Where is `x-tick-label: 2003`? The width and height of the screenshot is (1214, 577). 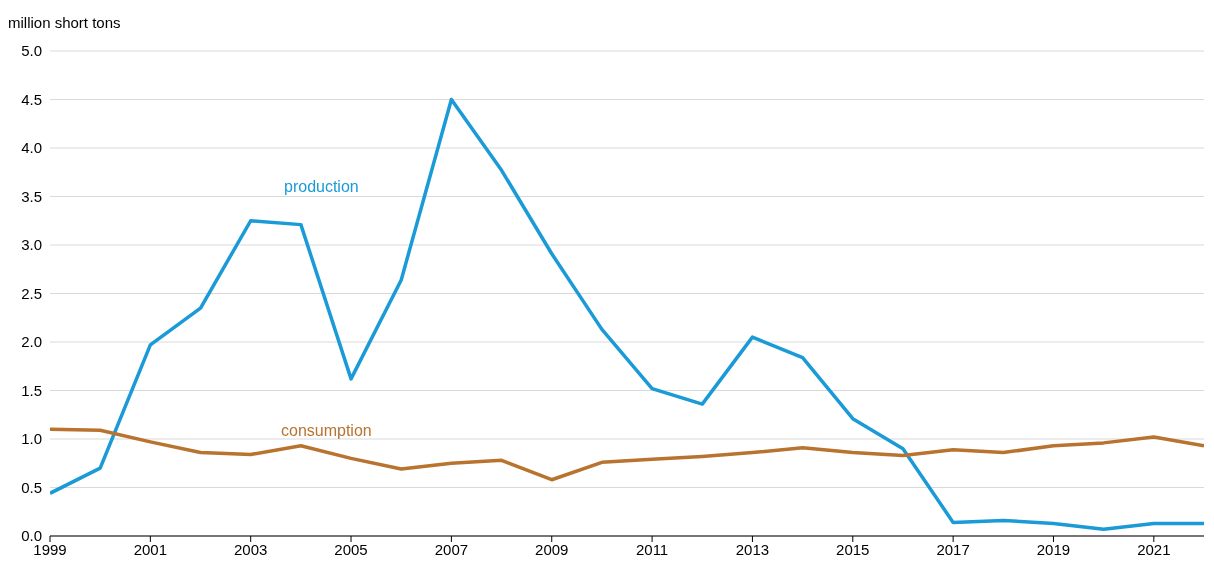 x-tick-label: 2003 is located at coordinates (251, 549).